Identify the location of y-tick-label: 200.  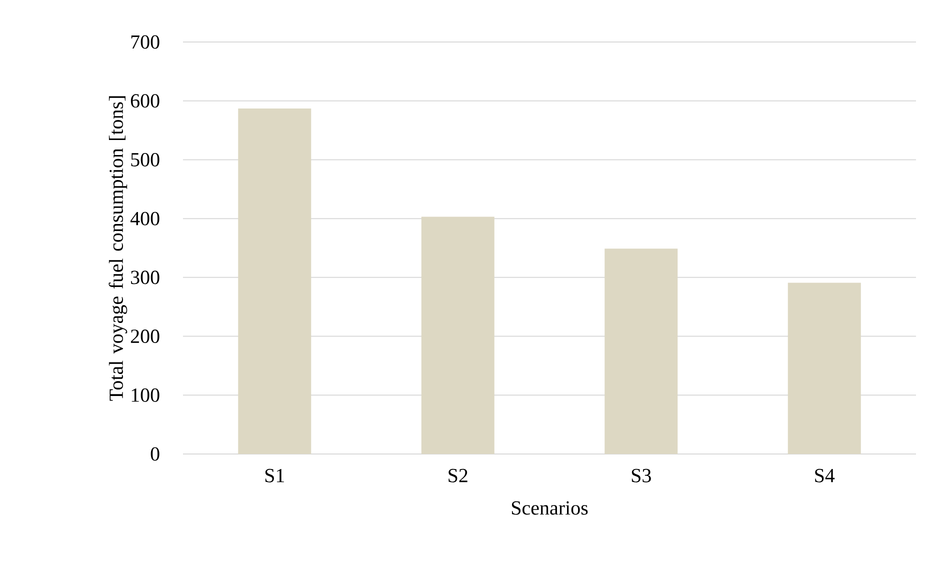
(145, 337).